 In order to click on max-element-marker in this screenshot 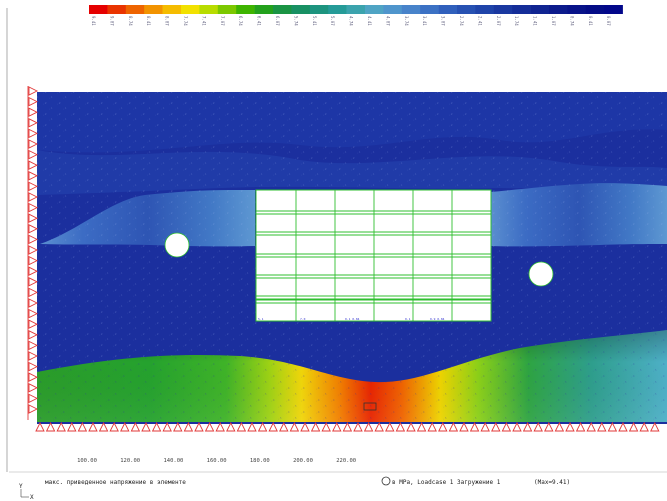, I will do `click(370, 406)`.